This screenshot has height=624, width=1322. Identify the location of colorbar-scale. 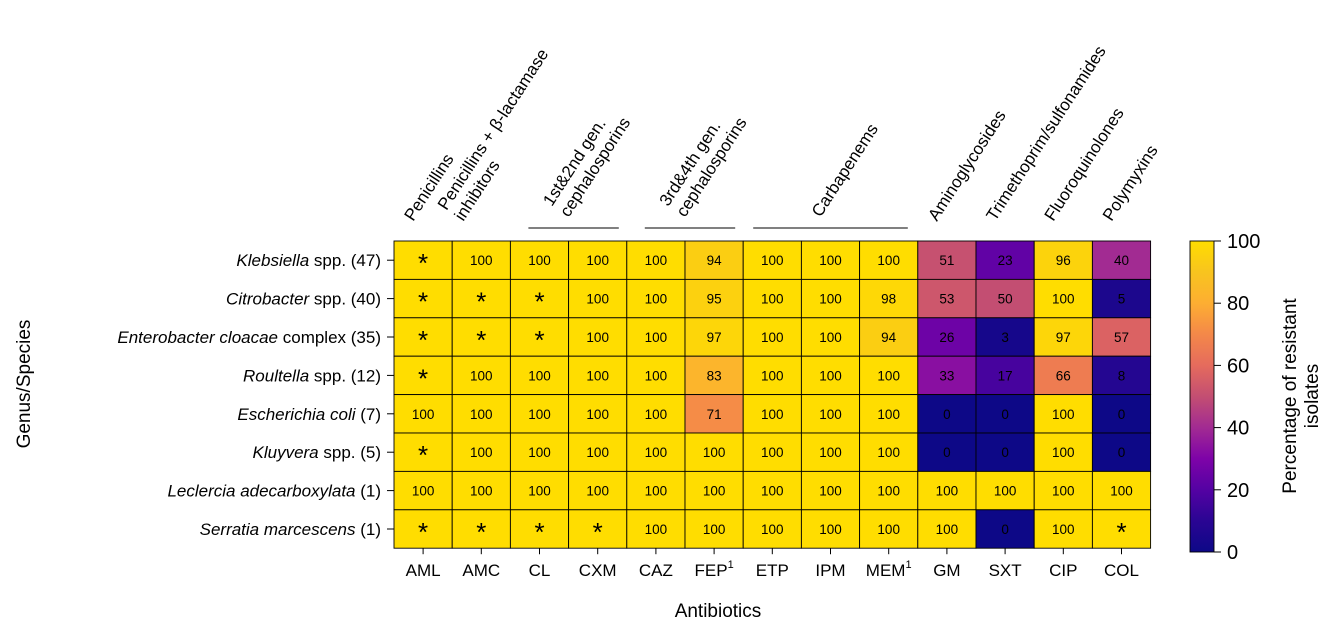
(1202, 396).